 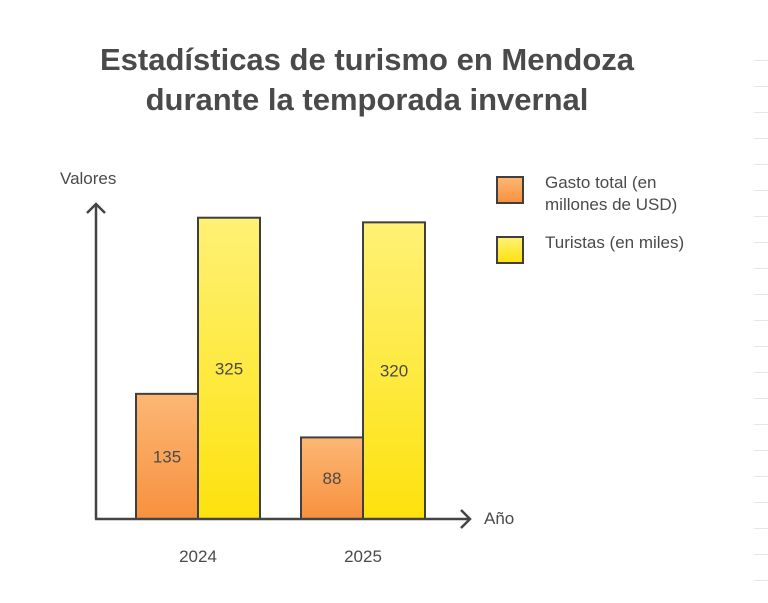 I want to click on edge-decoration, so click(x=761, y=325).